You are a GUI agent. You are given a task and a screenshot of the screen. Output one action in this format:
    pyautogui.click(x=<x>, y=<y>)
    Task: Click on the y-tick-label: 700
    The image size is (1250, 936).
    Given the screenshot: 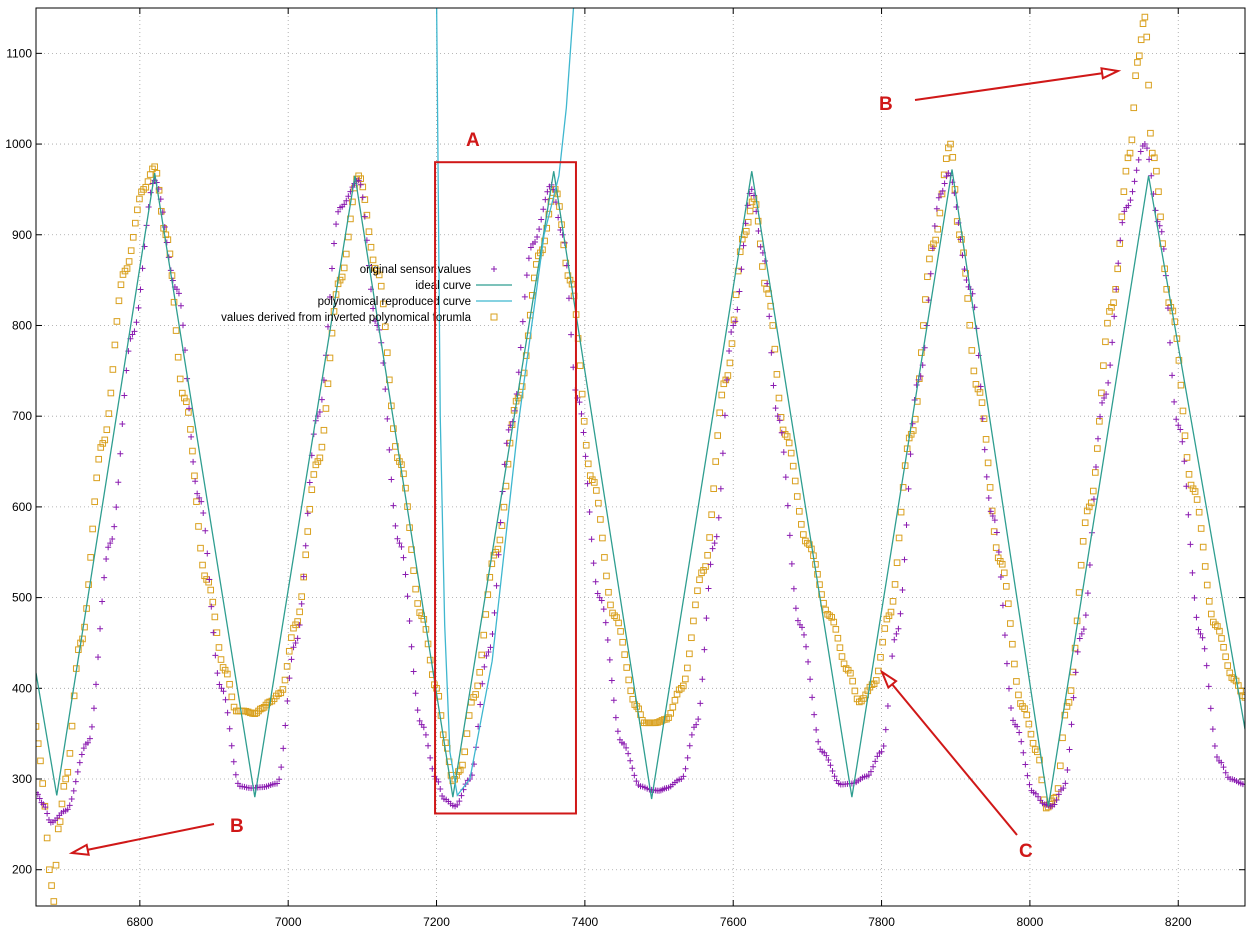 What is the action you would take?
    pyautogui.click(x=22, y=416)
    